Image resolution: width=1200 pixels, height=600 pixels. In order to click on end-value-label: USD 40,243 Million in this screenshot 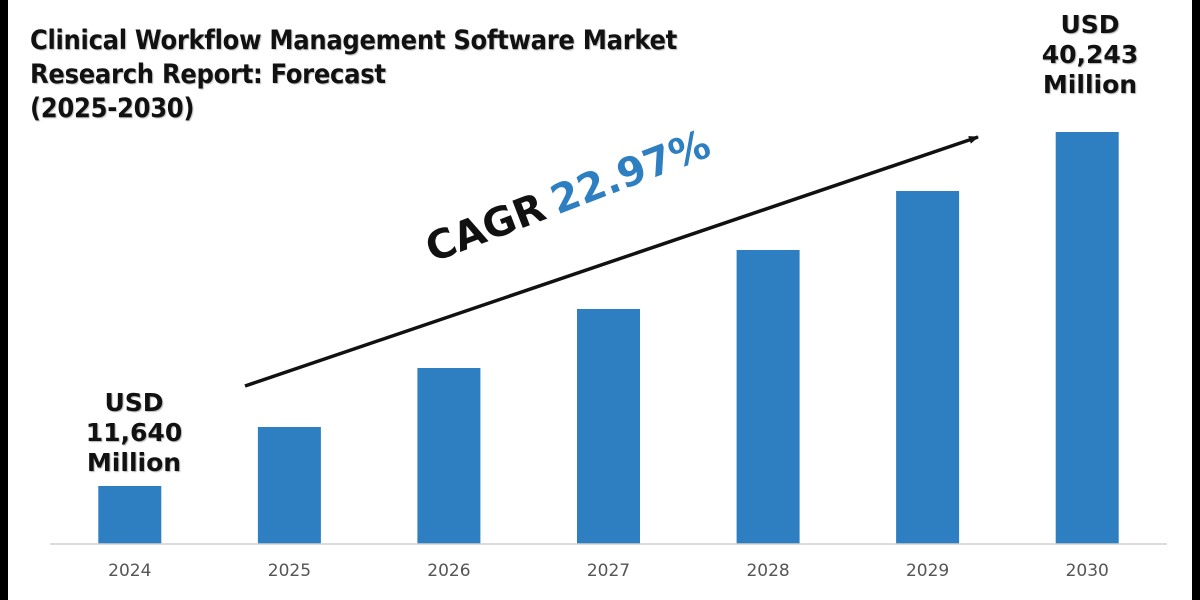, I will do `click(1090, 55)`.